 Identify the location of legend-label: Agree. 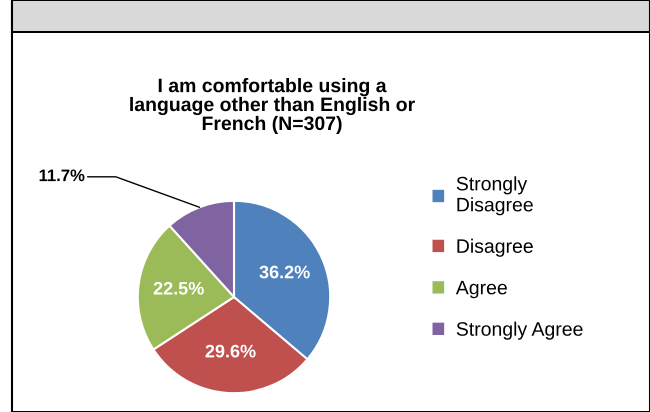
(481, 289).